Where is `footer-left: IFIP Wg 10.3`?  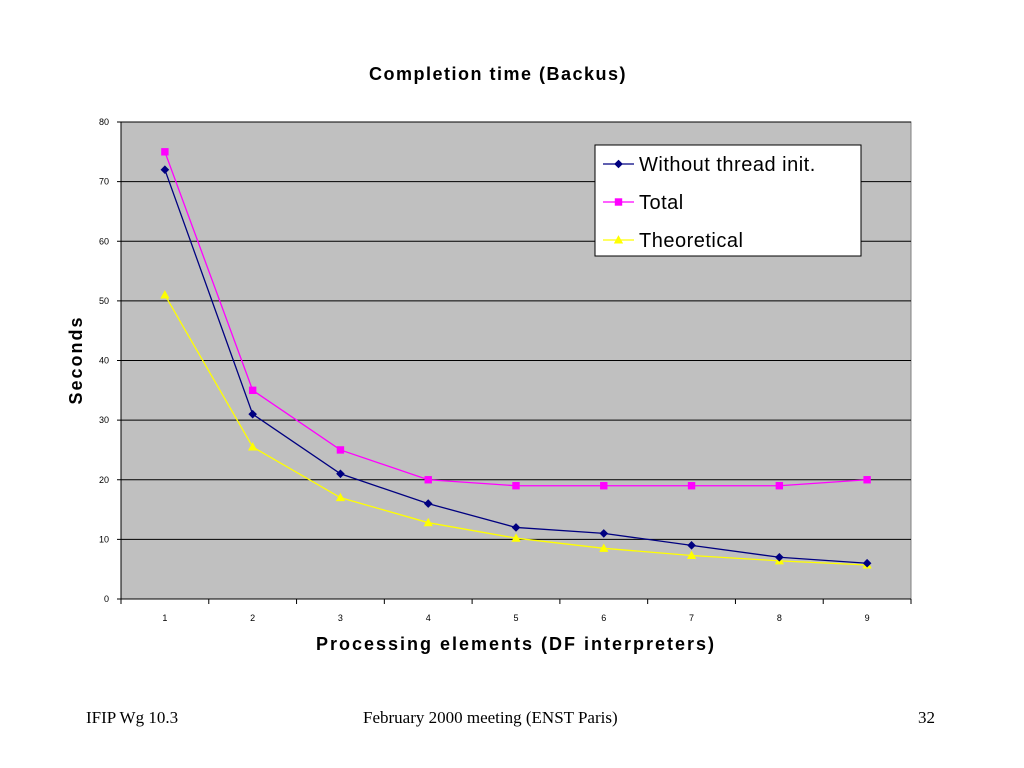 footer-left: IFIP Wg 10.3 is located at coordinates (132, 717).